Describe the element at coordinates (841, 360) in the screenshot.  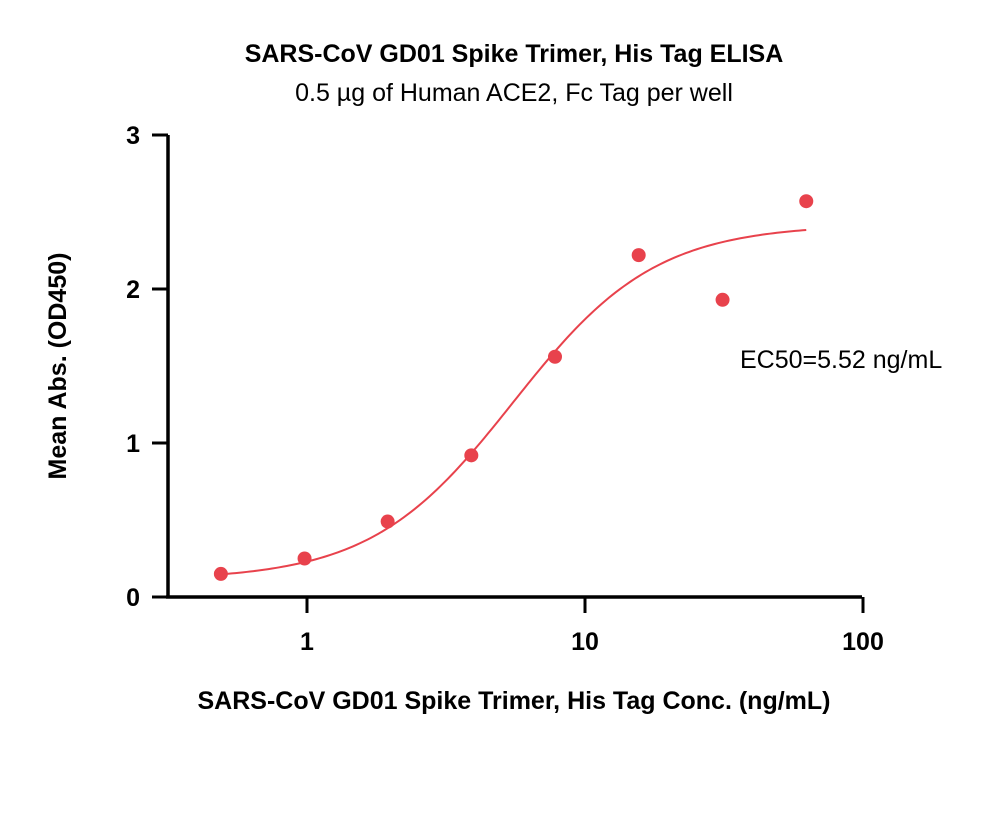
I see `ec50-annotation: EC50=5.52 ng/mL` at that location.